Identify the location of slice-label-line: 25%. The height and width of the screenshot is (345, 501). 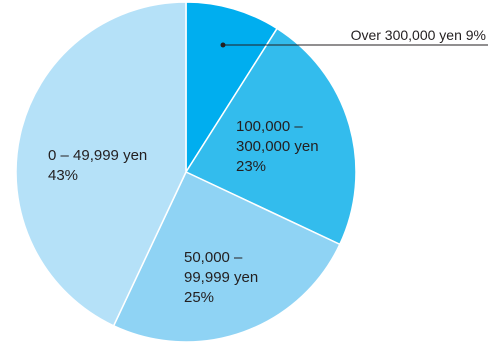
(199, 297).